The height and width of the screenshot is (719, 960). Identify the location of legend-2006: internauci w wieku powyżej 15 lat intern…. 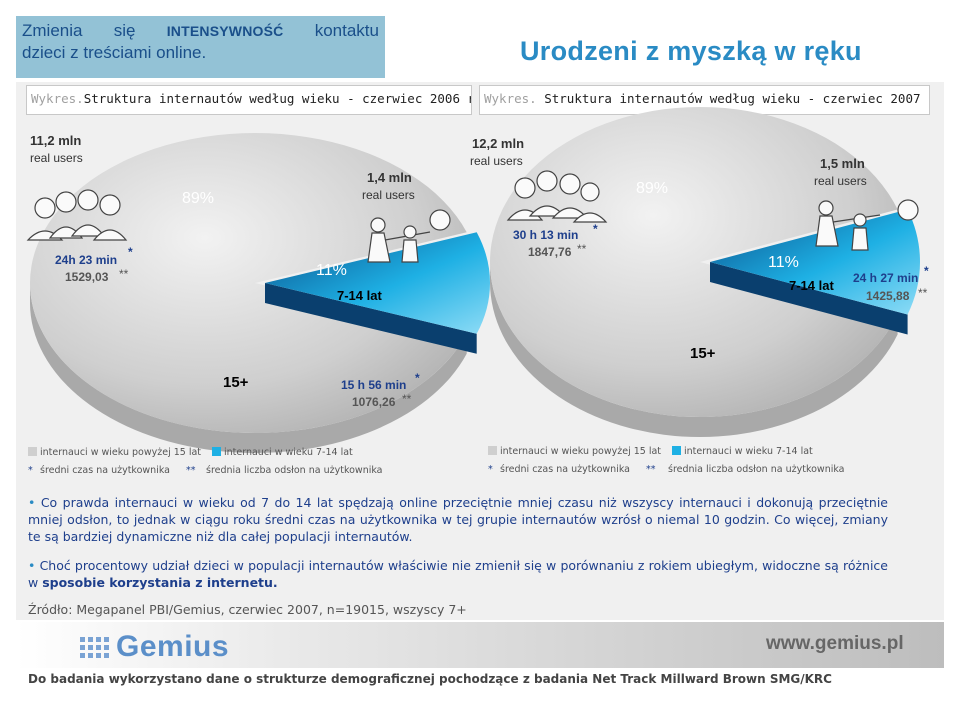
(205, 461).